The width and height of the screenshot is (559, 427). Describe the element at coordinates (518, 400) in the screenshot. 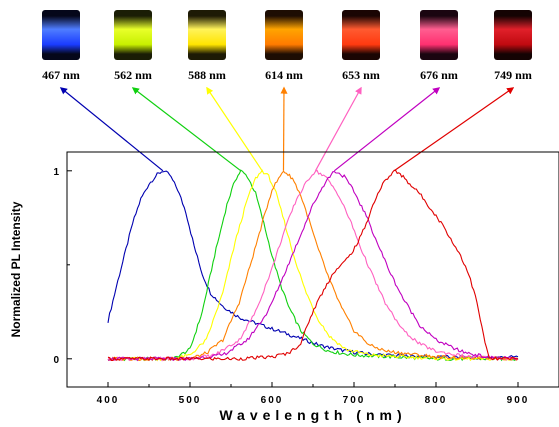

I see `x-tick-label: 900` at that location.